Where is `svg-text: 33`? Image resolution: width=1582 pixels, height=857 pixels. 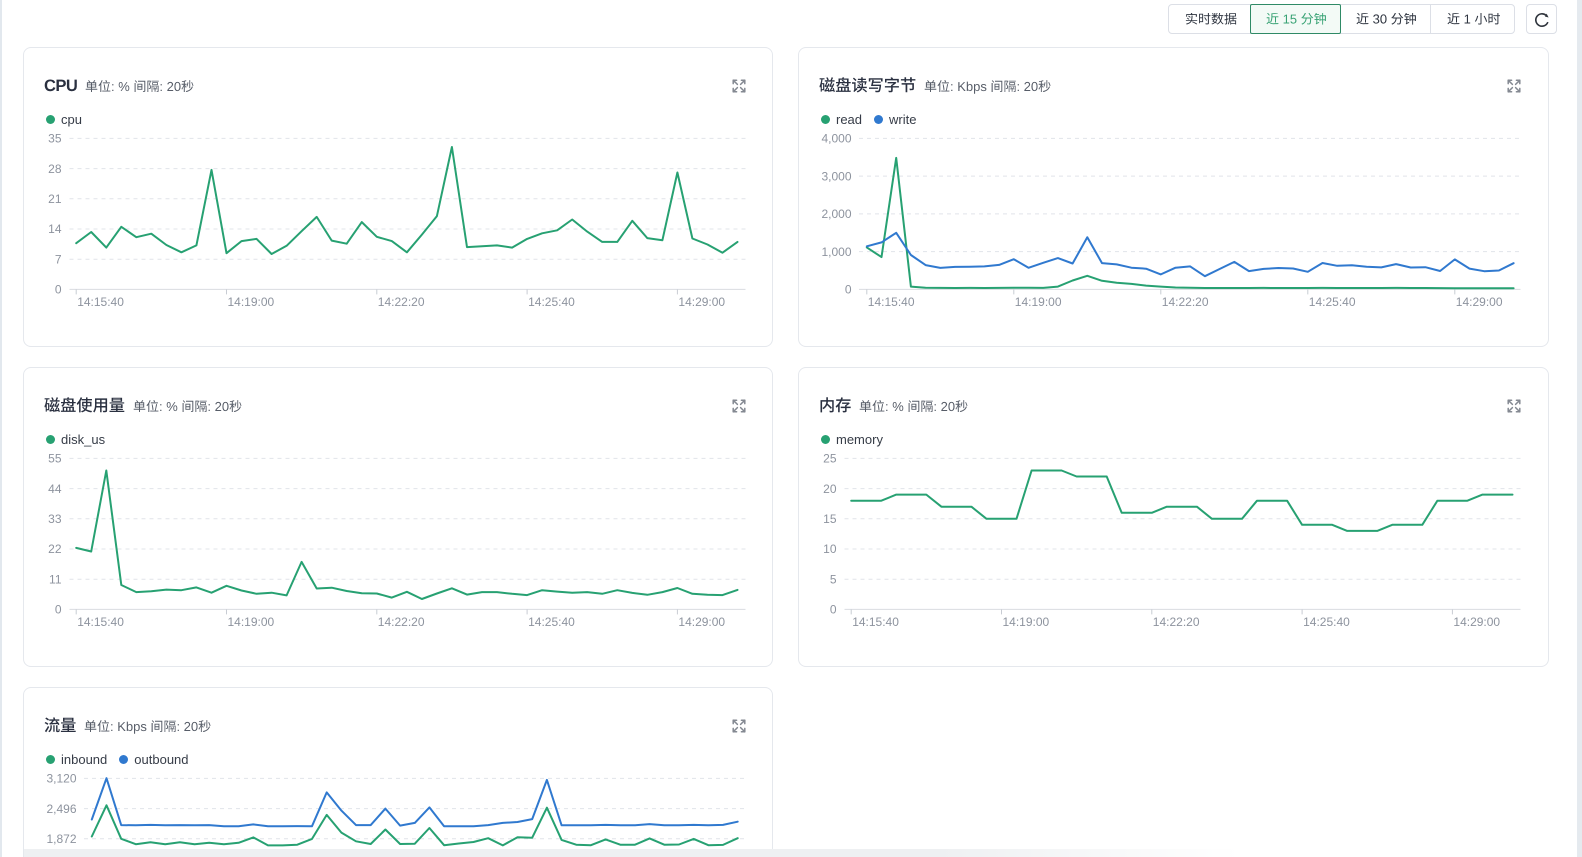 svg-text: 33 is located at coordinates (55, 519).